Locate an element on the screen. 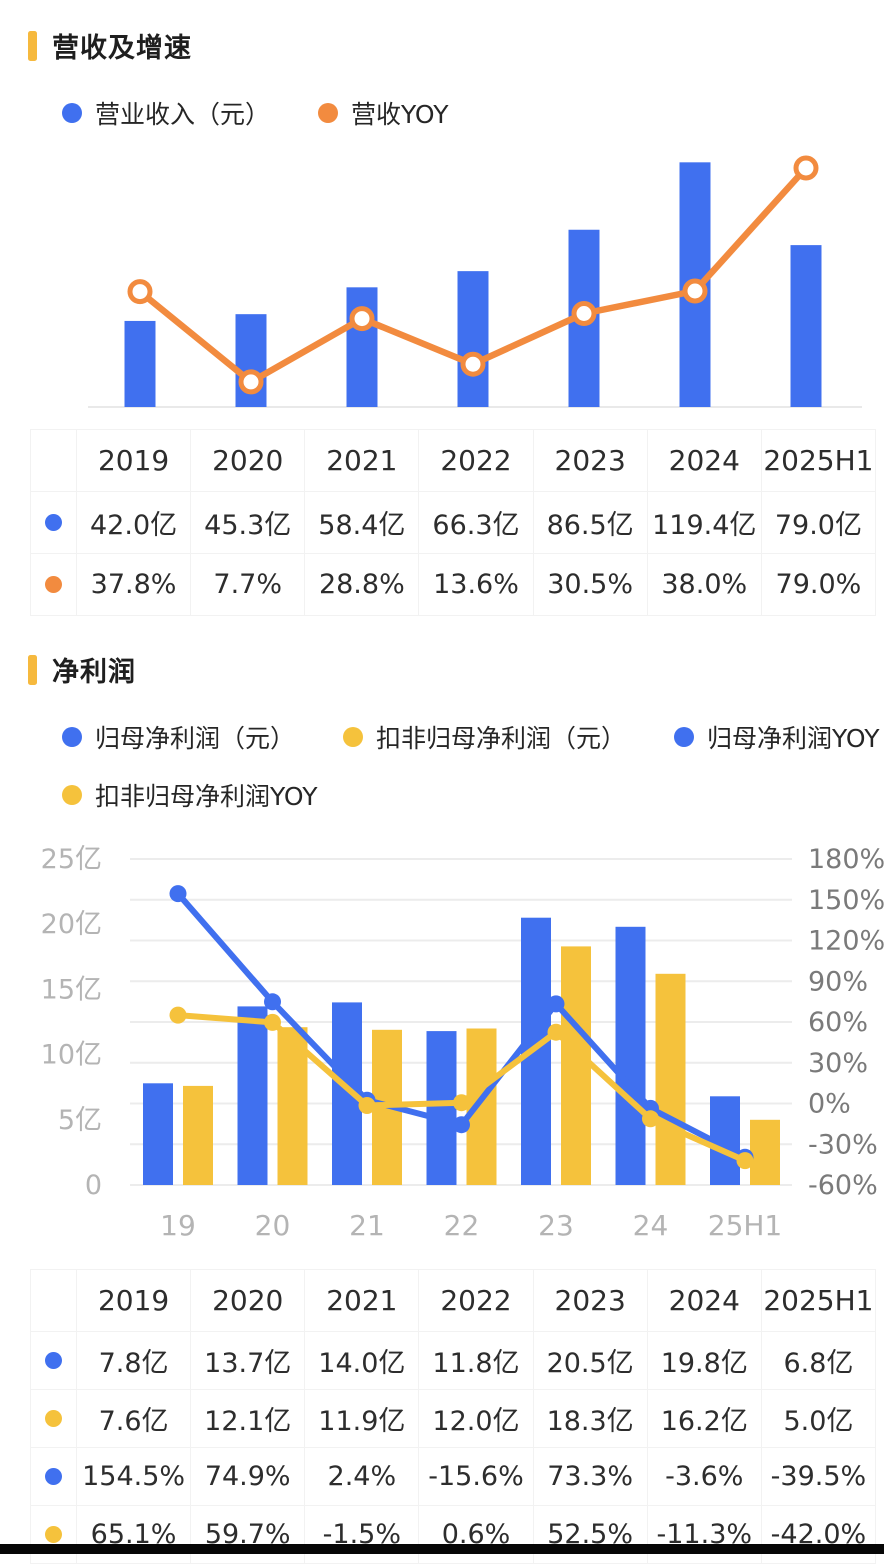 This screenshot has height=1564, width=884. table-value-cell: 12.1亿 is located at coordinates (248, 1419).